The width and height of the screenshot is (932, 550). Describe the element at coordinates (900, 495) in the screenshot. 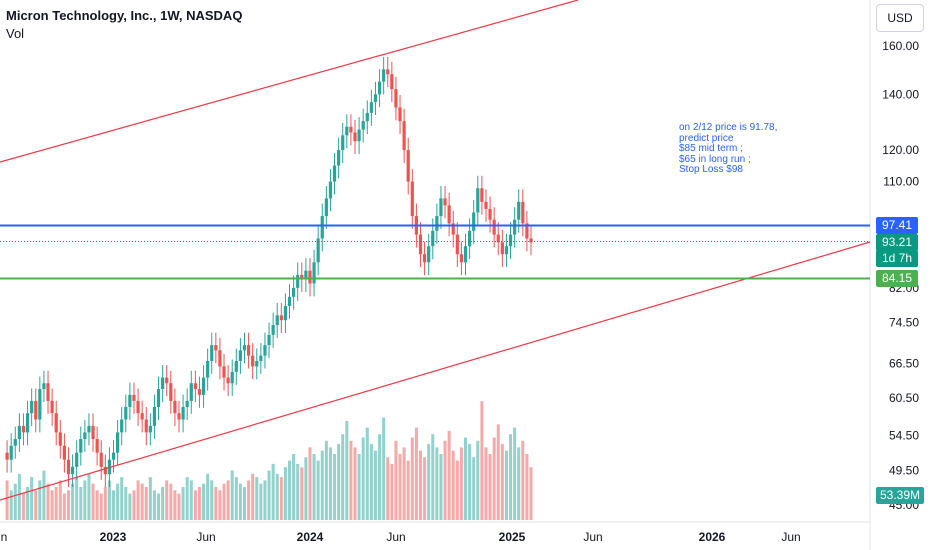

I see `volume-tag: 53.39M` at that location.